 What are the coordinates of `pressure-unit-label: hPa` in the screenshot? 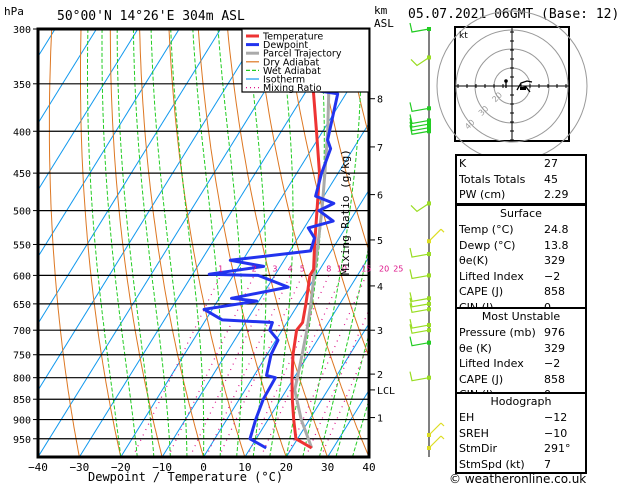 It's located at (14, 11).